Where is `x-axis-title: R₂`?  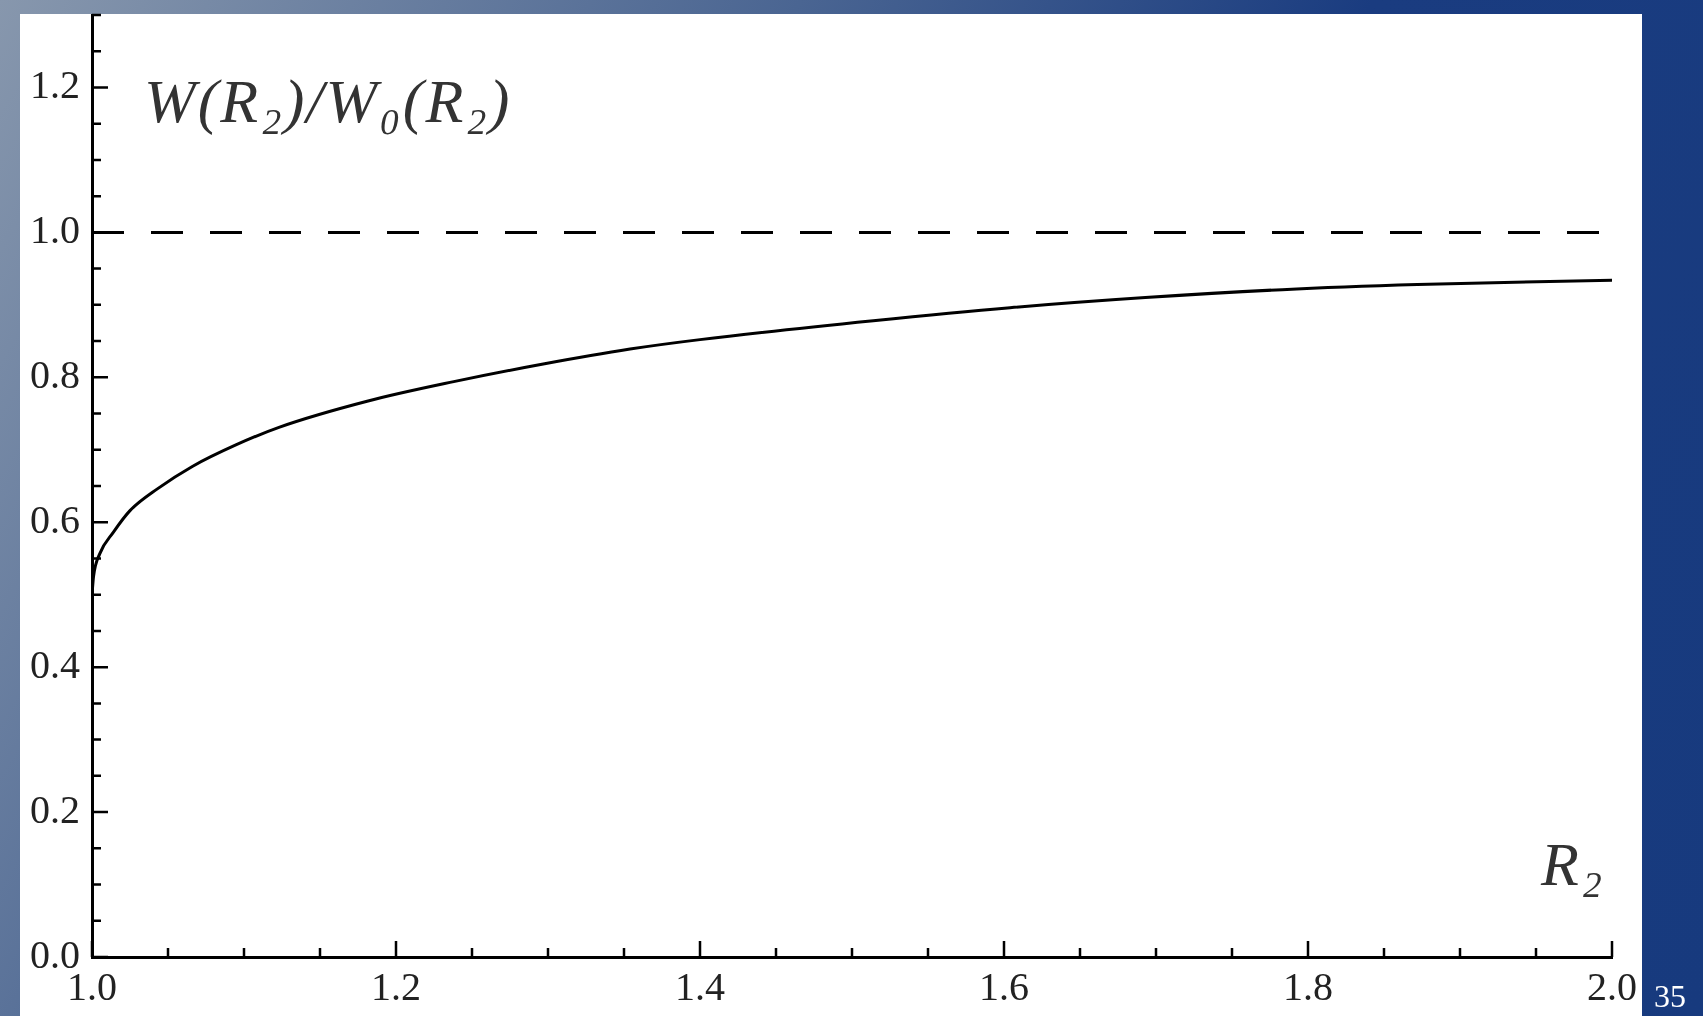 x-axis-title: R₂ is located at coordinates (1573, 864).